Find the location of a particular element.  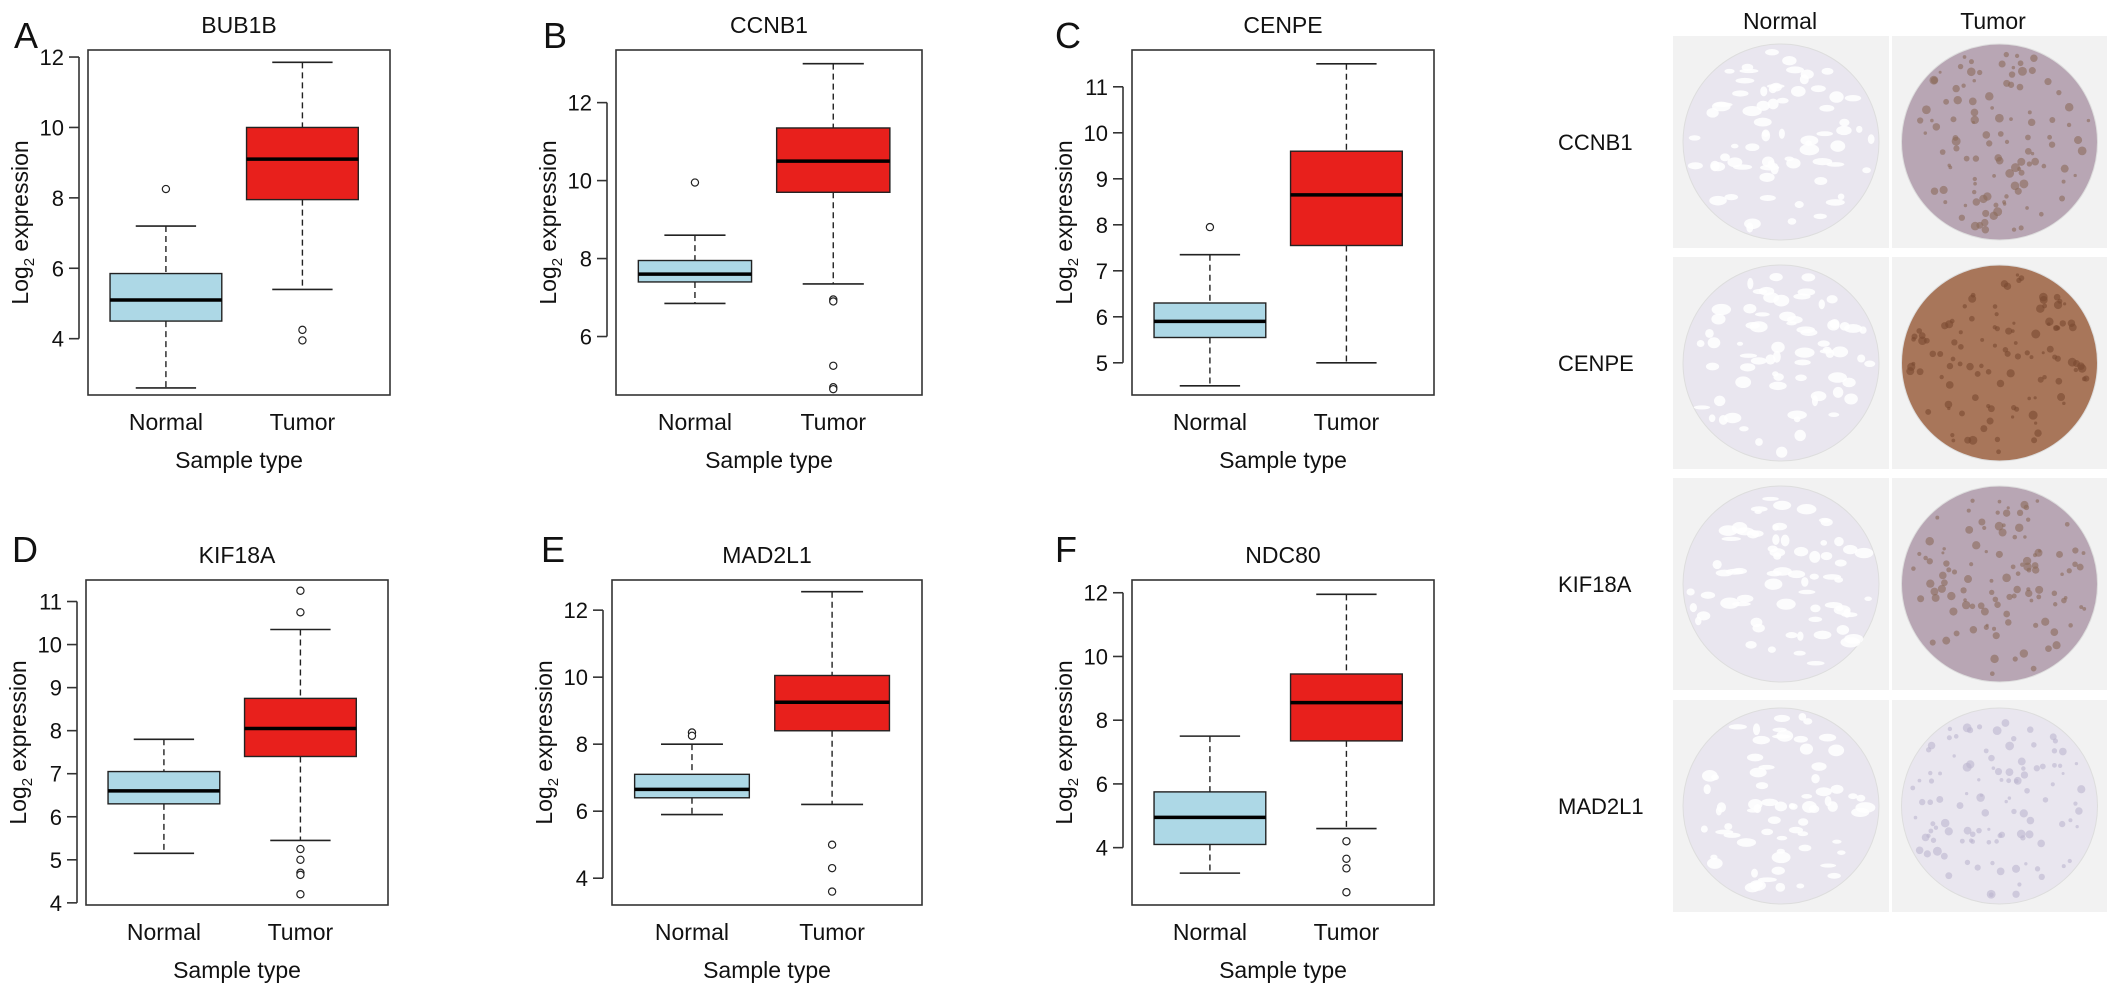

chart-title: CCNB1 is located at coordinates (769, 25).